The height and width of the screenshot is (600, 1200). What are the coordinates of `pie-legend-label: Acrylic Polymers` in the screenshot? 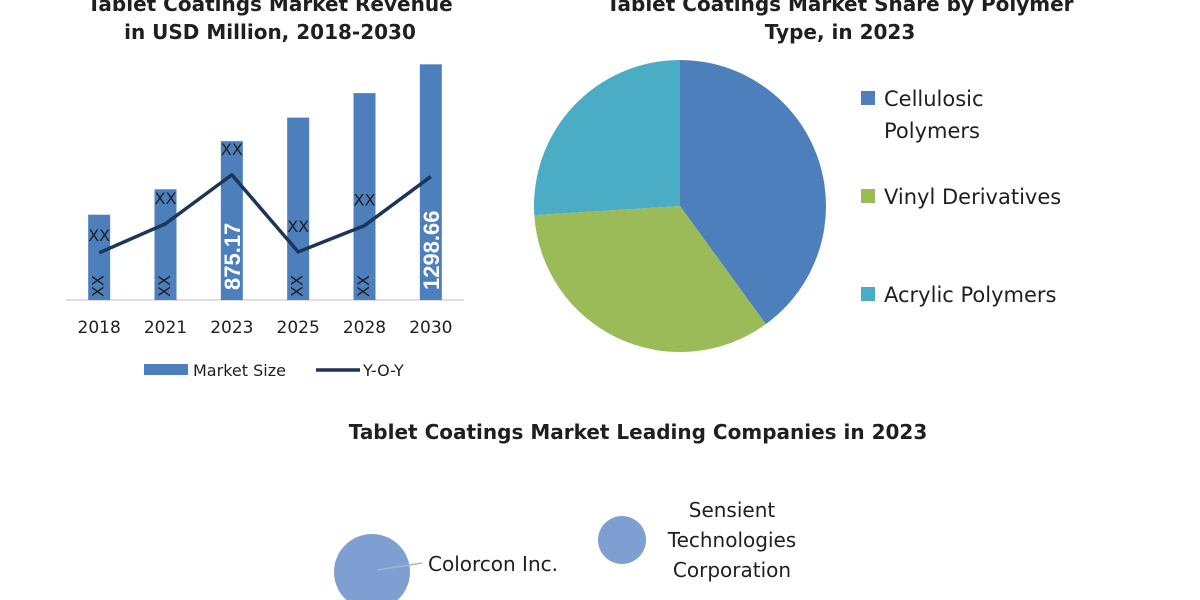 It's located at (970, 295).